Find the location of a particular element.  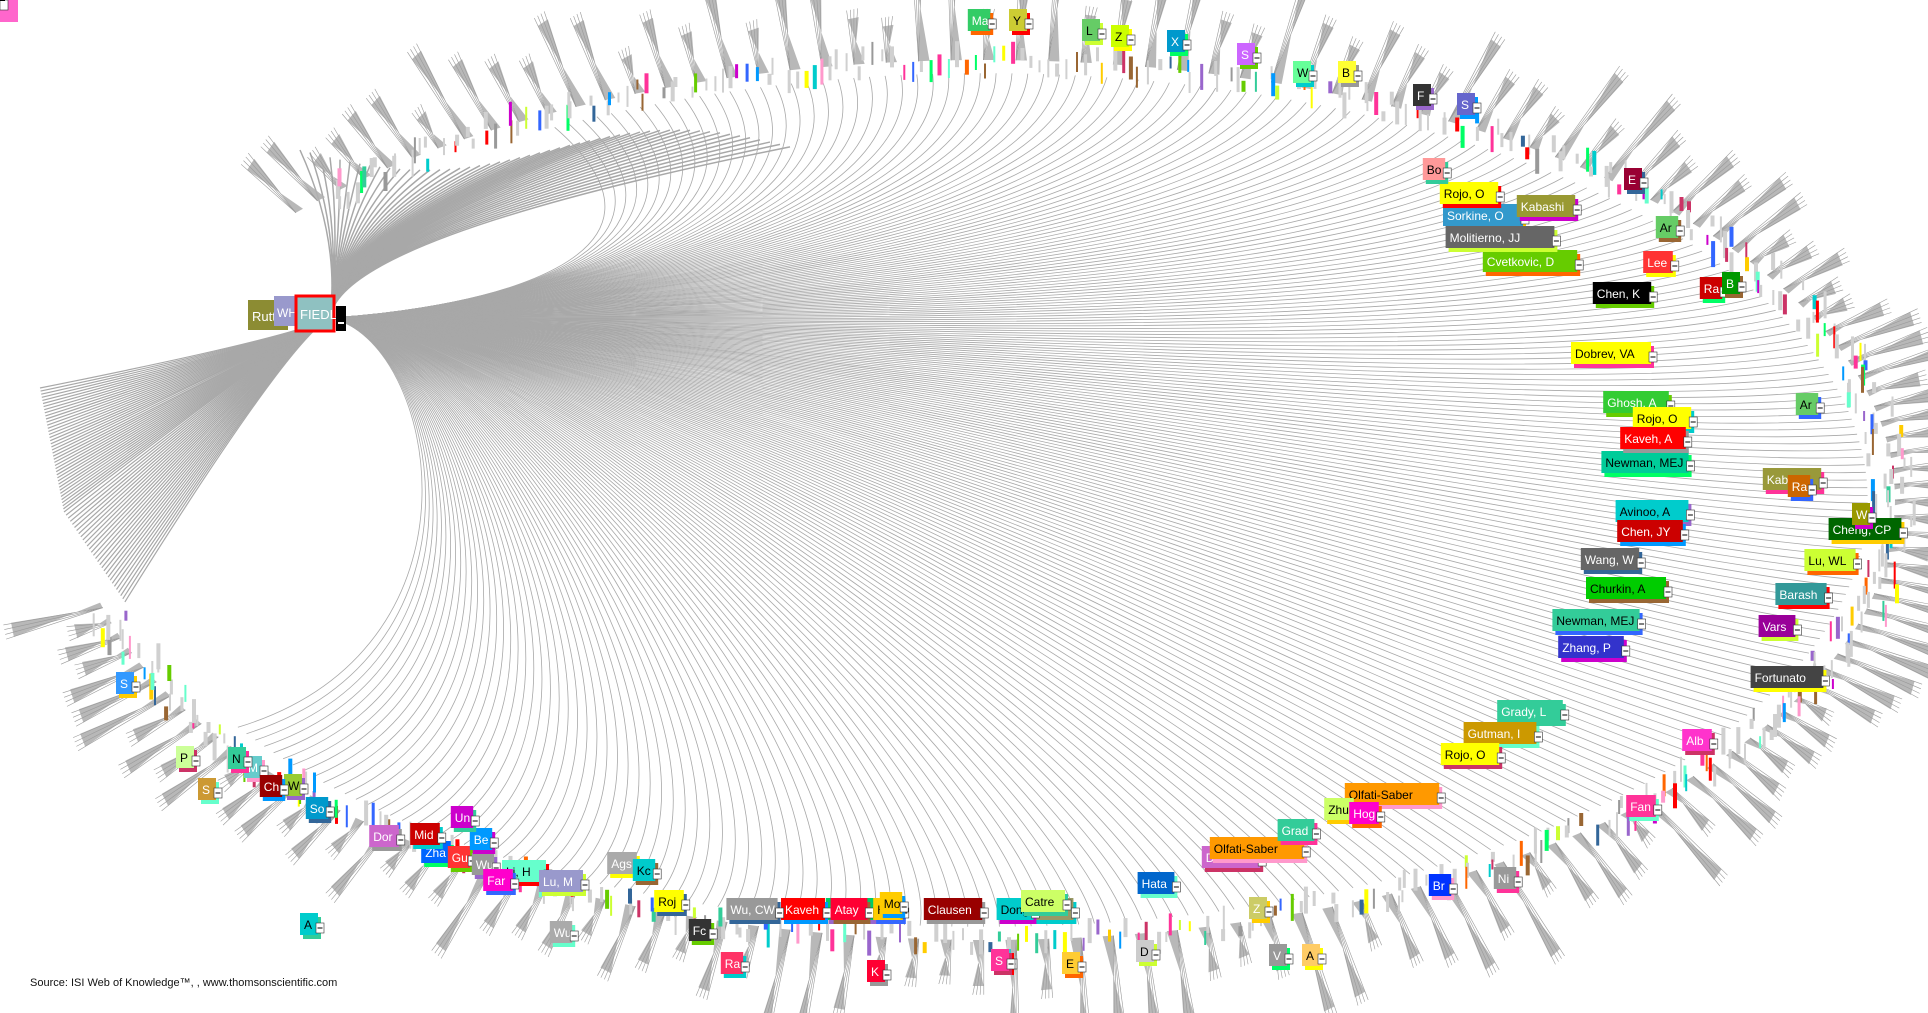

author-node: Ch is located at coordinates (274, 788).